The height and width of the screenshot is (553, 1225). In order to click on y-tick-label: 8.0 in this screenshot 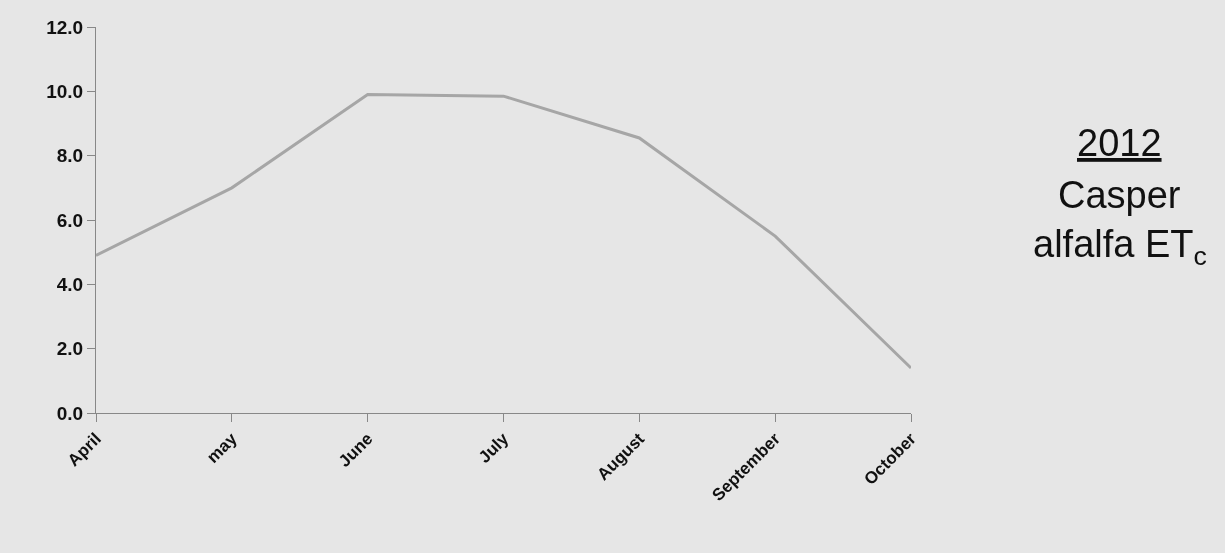, I will do `click(70, 156)`.